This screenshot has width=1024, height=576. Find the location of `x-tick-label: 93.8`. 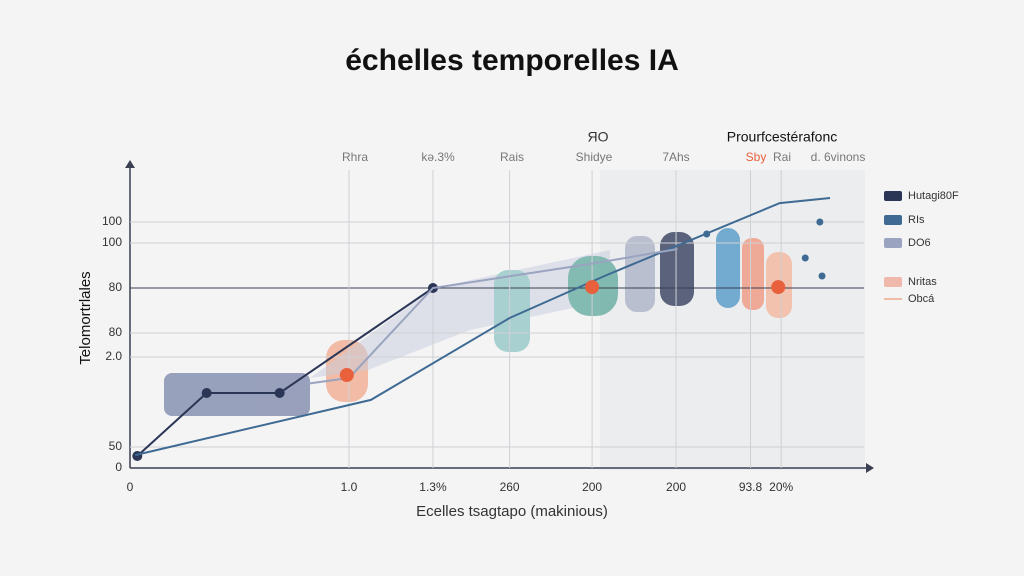

x-tick-label: 93.8 is located at coordinates (751, 487).